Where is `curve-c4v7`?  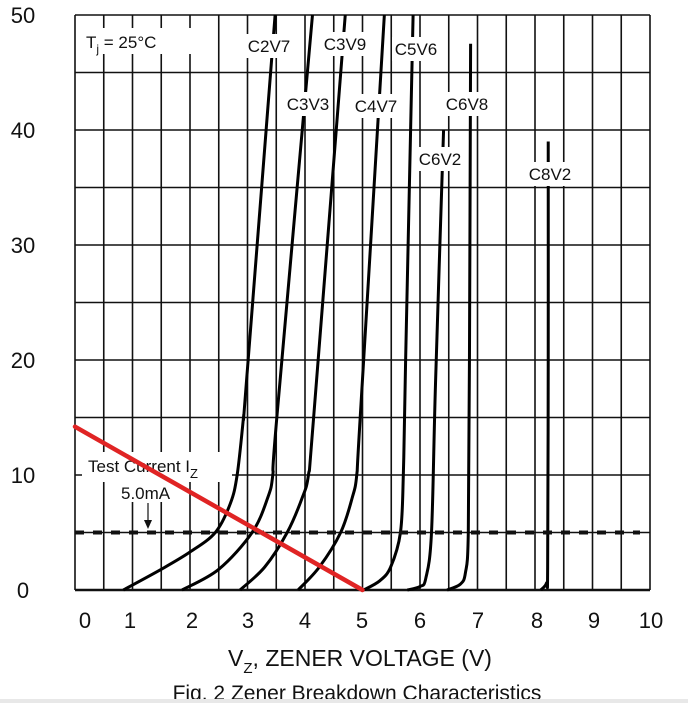
curve-c4v7 is located at coordinates (341, 303).